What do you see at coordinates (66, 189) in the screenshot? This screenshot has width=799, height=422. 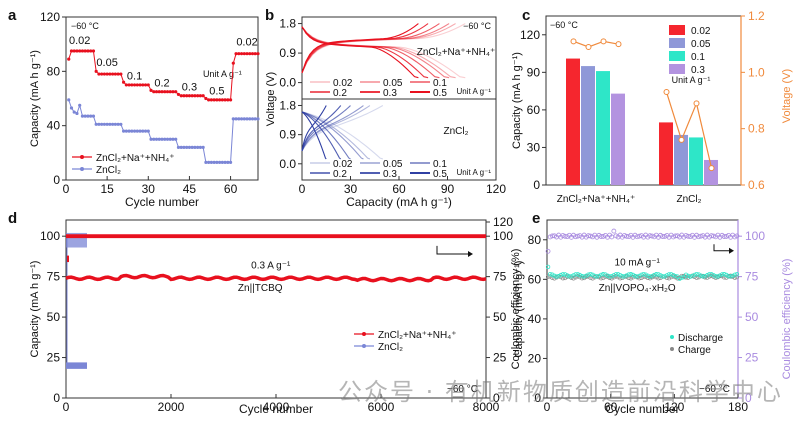 I see `panel-a-x-tick-label: 0` at bounding box center [66, 189].